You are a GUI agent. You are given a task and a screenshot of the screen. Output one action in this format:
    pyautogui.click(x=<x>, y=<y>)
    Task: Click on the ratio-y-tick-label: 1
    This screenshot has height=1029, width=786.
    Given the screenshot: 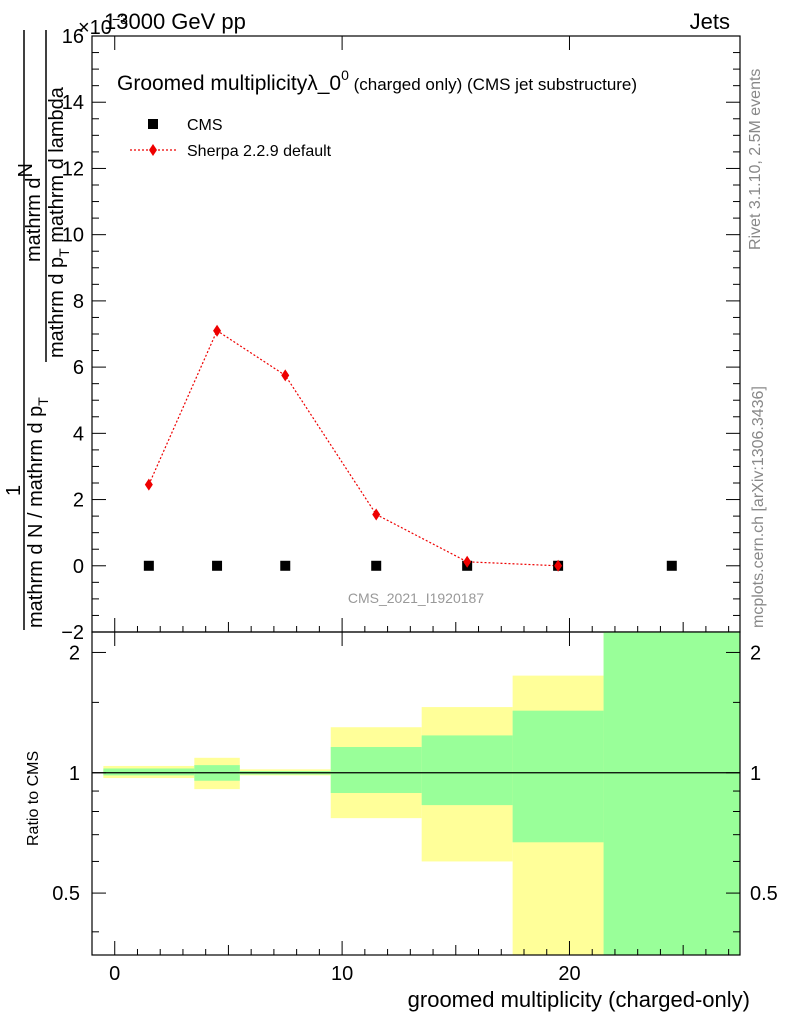 What is the action you would take?
    pyautogui.click(x=74, y=774)
    